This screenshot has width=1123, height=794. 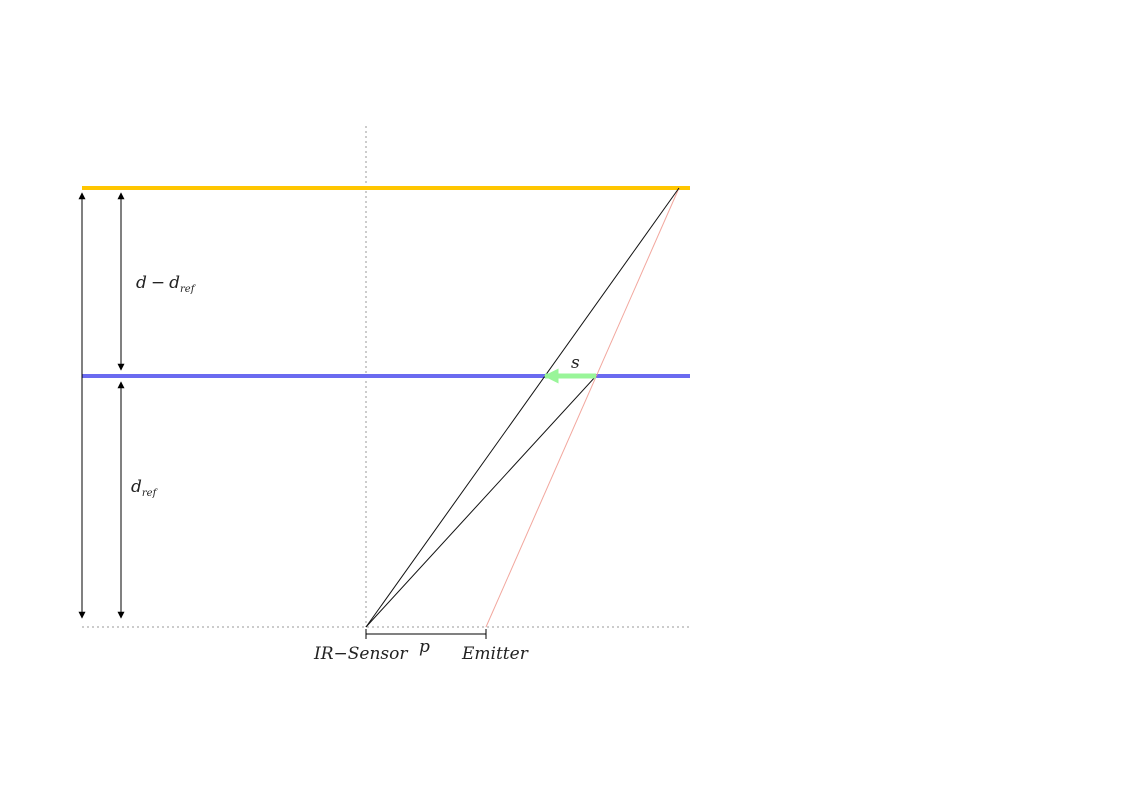 What do you see at coordinates (575, 363) in the screenshot?
I see `label-s: s` at bounding box center [575, 363].